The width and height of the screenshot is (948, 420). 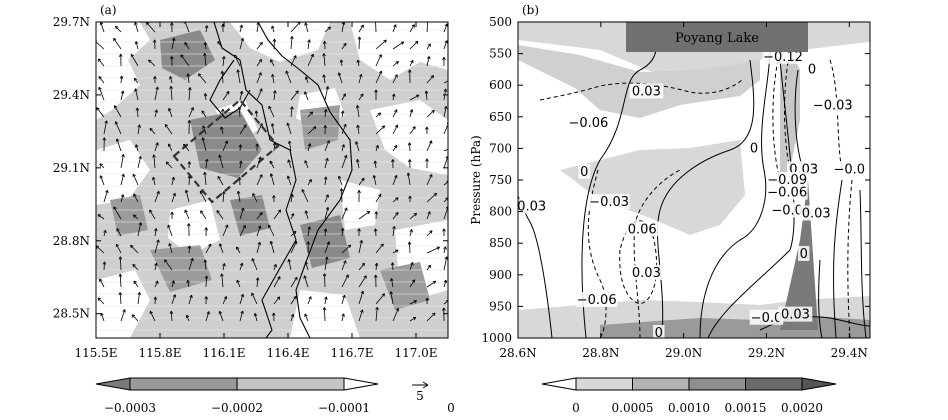 I want to click on colorbar-a: −0.0003 −0.0002 −0.0001 0, so click(x=275, y=396).